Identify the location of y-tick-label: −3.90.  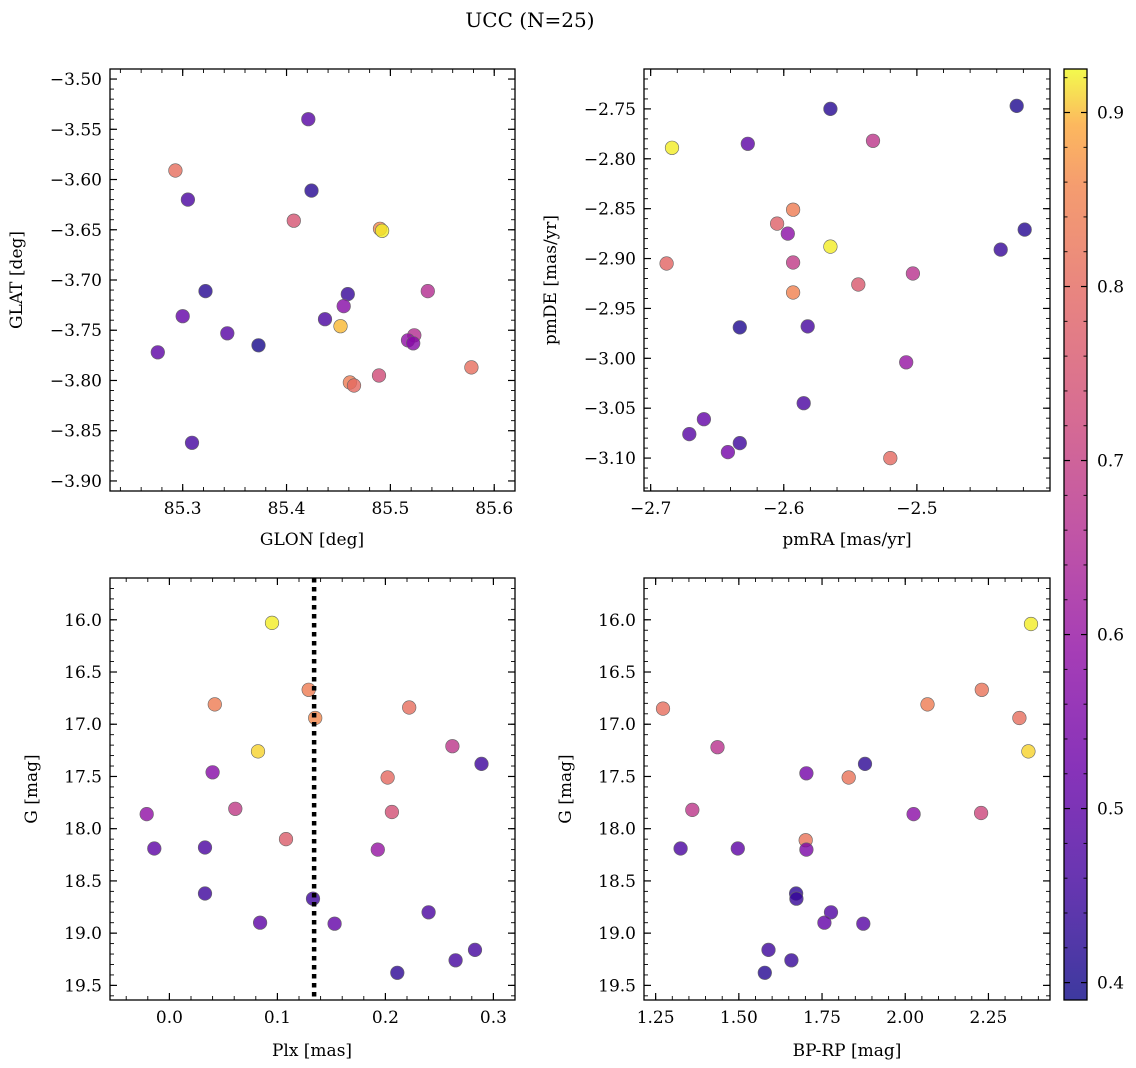
(76, 482).